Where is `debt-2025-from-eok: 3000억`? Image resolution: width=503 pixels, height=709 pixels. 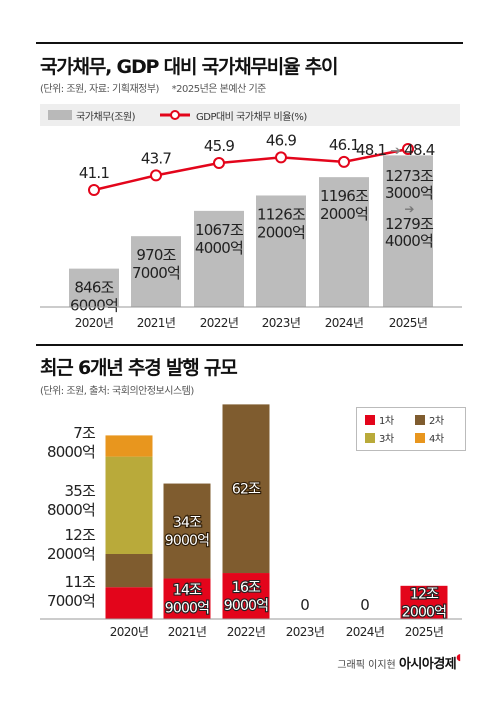
debt-2025-from-eok: 3000억 is located at coordinates (409, 193).